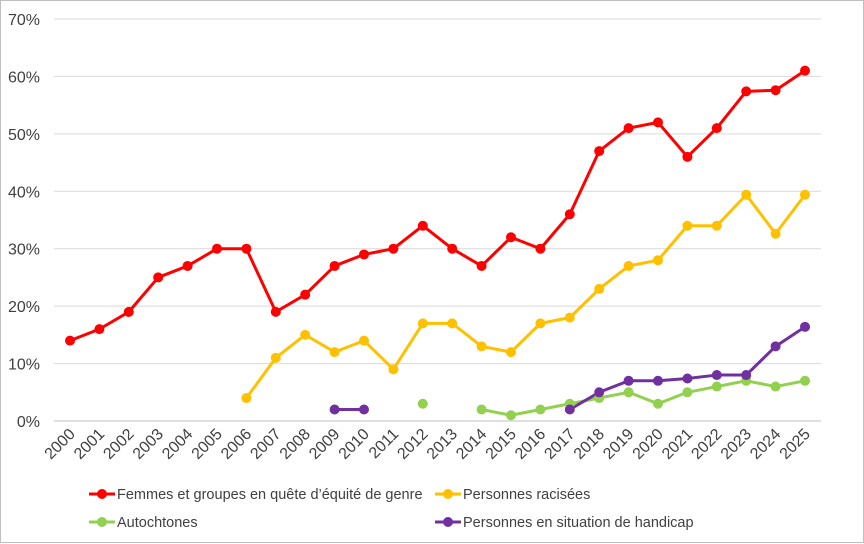 The image size is (864, 544). What do you see at coordinates (89, 444) in the screenshot?
I see `x-tick-label: 2001` at bounding box center [89, 444].